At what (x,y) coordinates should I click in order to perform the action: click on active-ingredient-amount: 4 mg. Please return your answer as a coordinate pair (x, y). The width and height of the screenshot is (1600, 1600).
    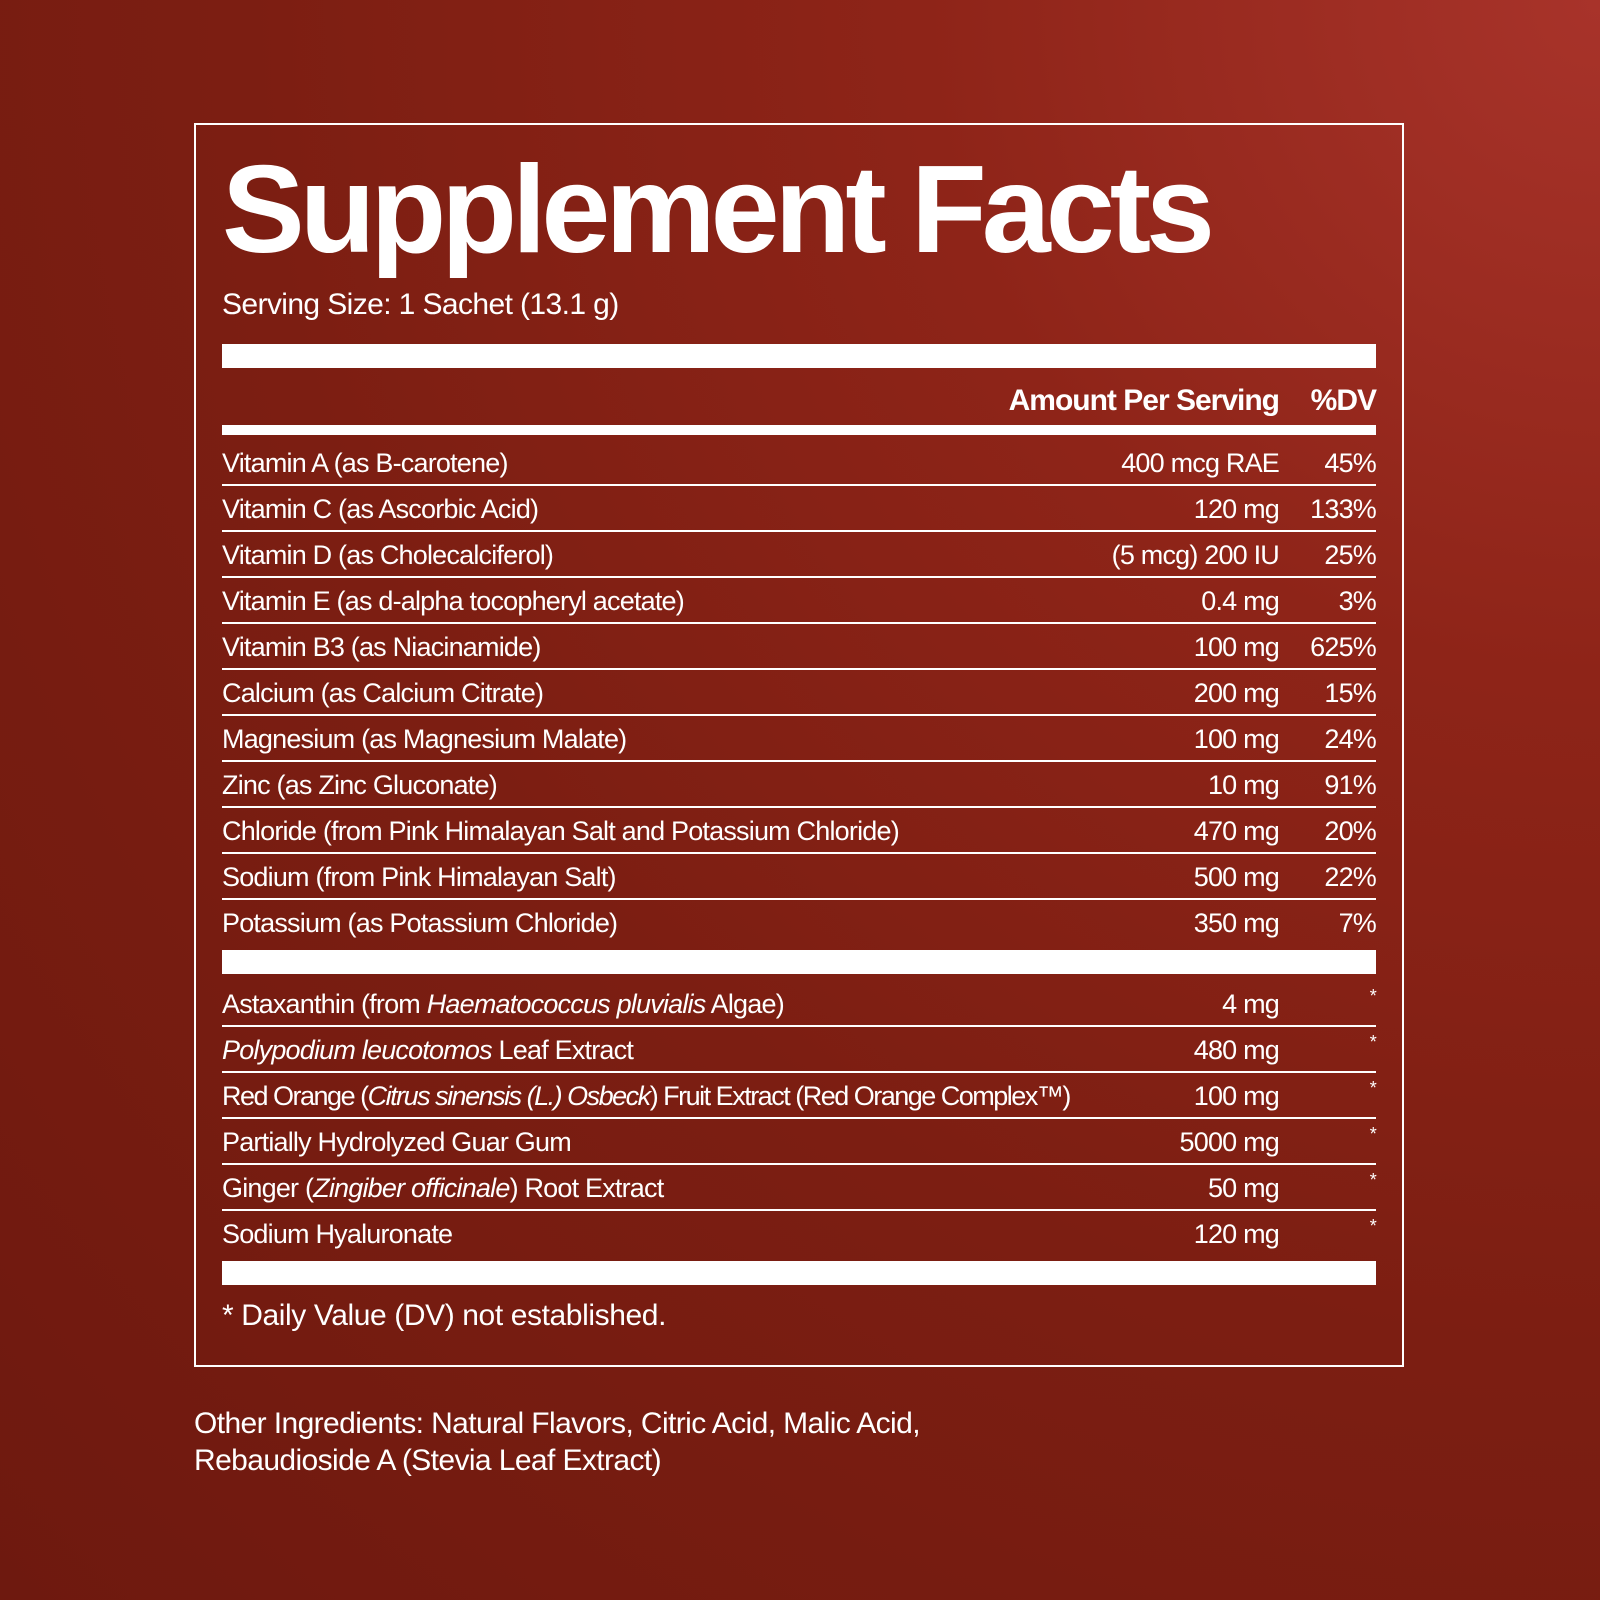
    Looking at the image, I should click on (1251, 1004).